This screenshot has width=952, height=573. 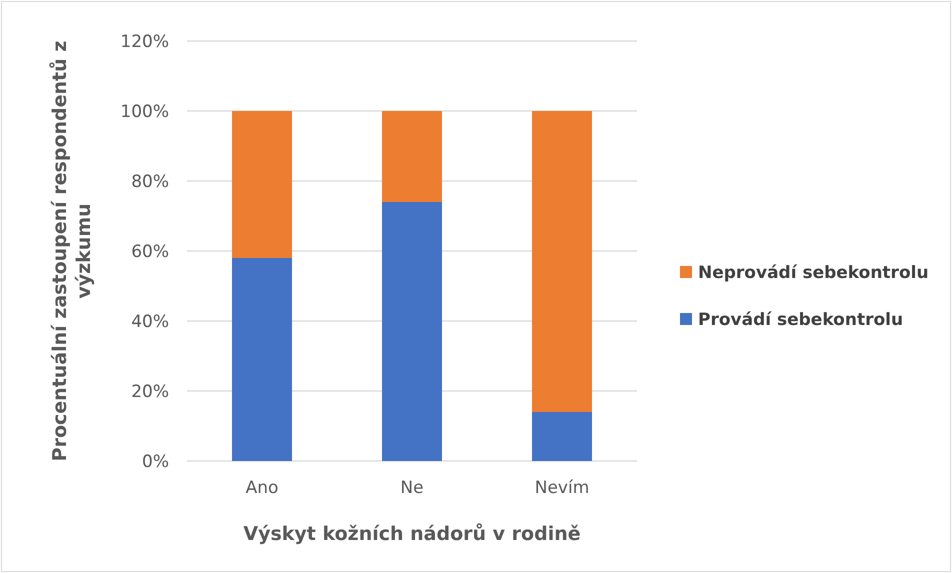 What do you see at coordinates (801, 320) in the screenshot?
I see `legend-label: Provádí sebekontrolu` at bounding box center [801, 320].